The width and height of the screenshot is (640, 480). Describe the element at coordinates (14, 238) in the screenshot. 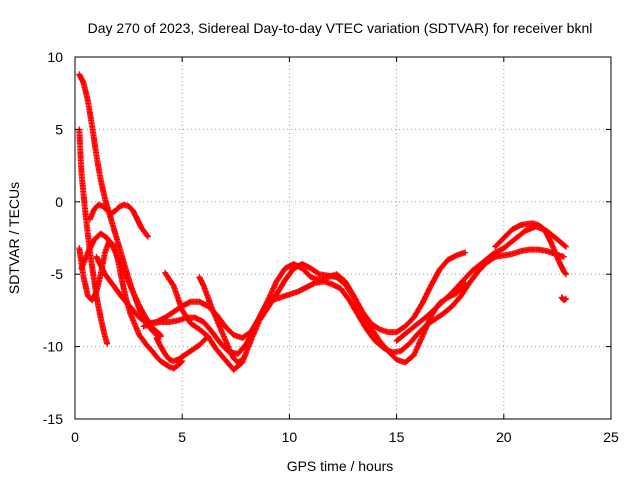

I see `y-axis-label: SDTVAR / TECUs` at that location.